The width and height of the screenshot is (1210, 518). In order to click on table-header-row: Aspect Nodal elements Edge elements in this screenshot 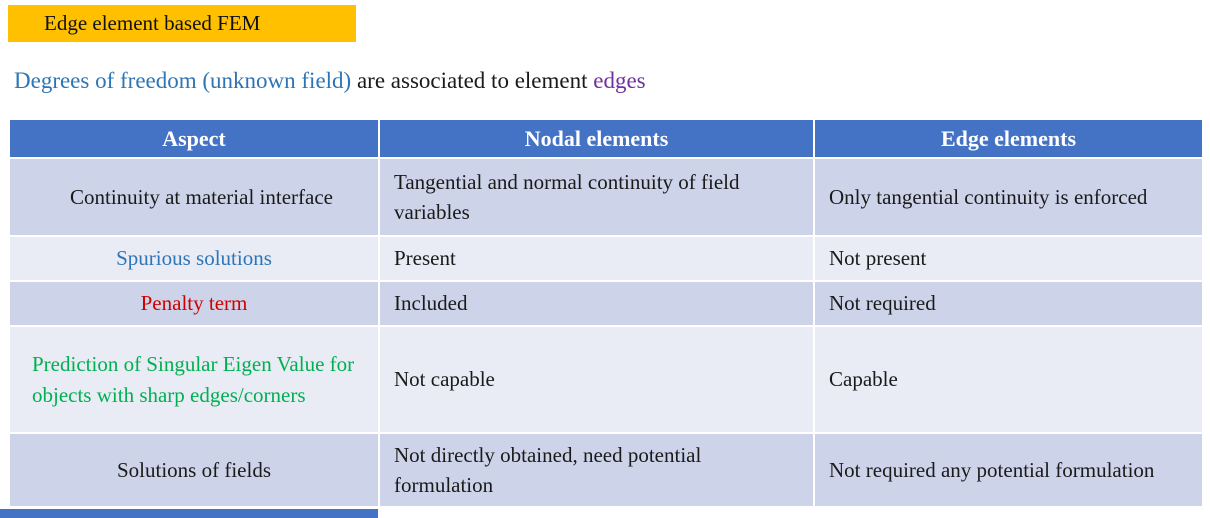, I will do `click(606, 138)`.